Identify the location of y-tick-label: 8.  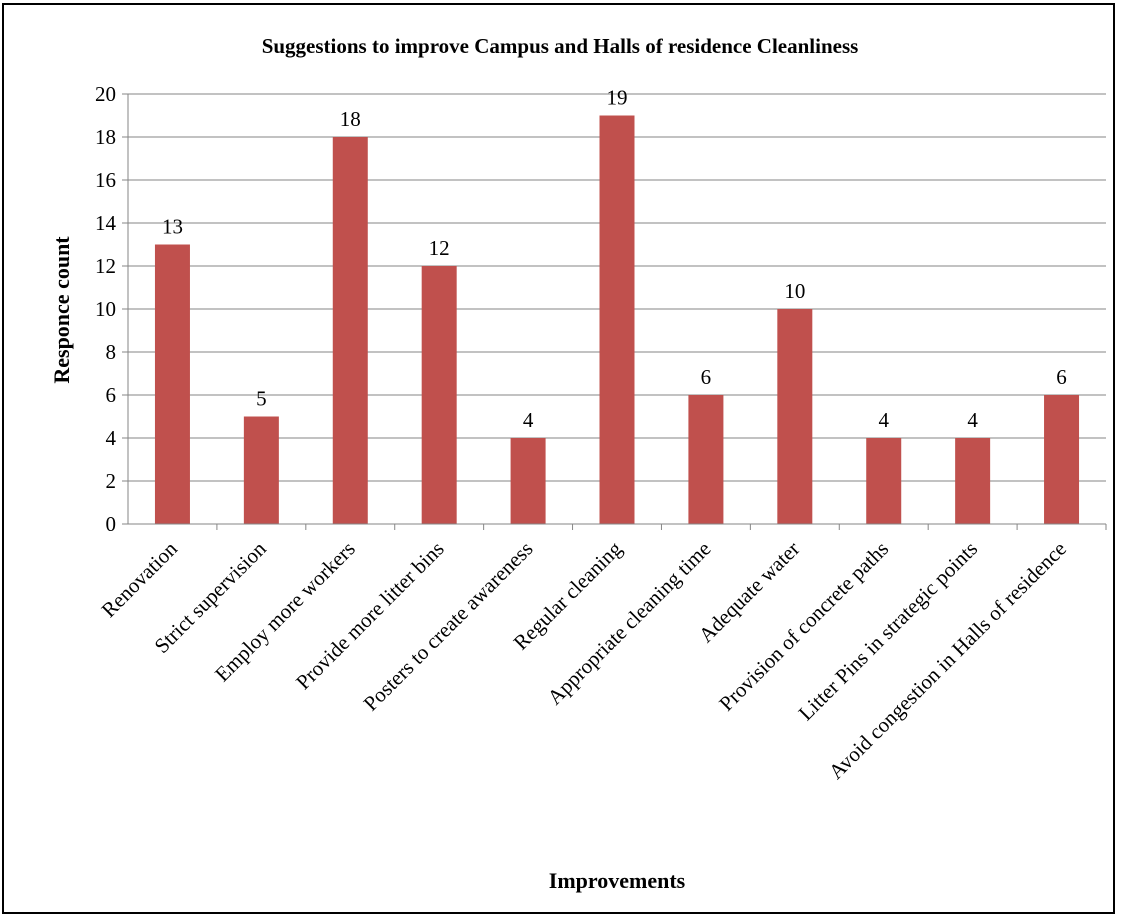
(111, 352).